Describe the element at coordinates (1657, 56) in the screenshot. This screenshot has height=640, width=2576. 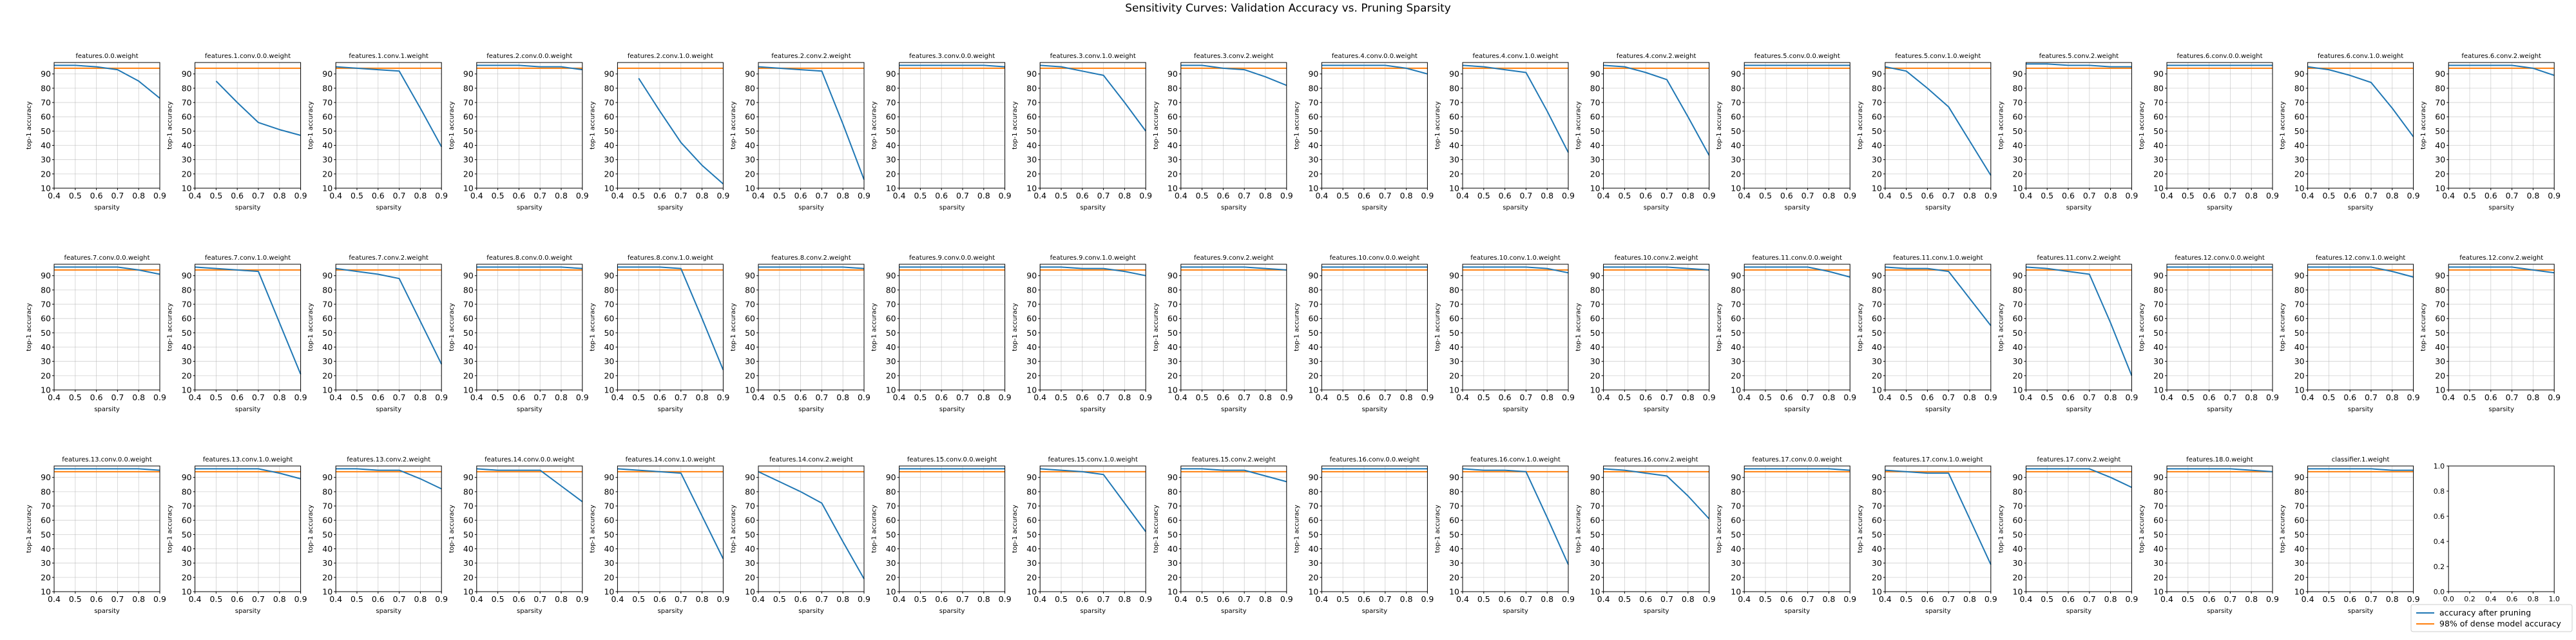
I see `subplot-title: features.4.conv.2.weight` at that location.